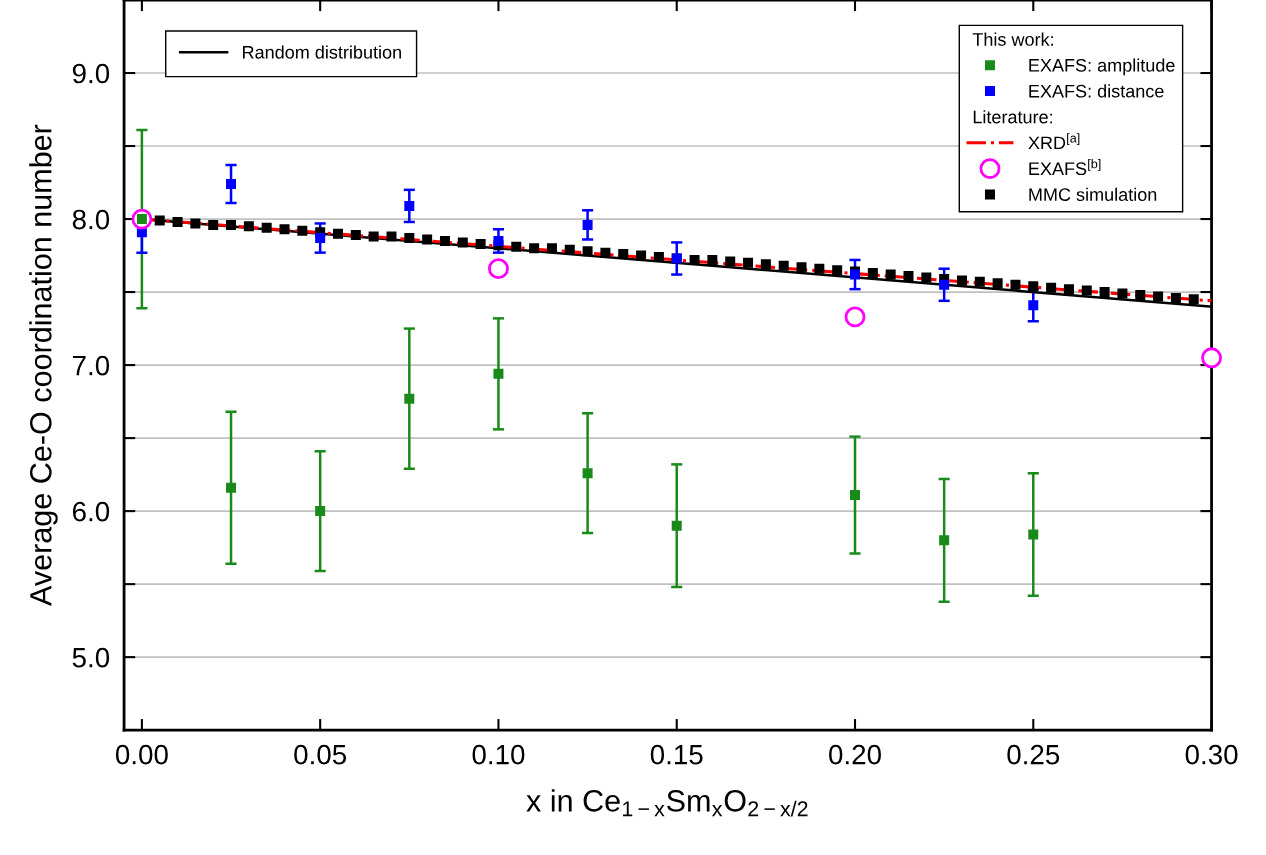 The height and width of the screenshot is (855, 1266). Describe the element at coordinates (91, 511) in the screenshot. I see `y-tick-label: 6.0` at that location.